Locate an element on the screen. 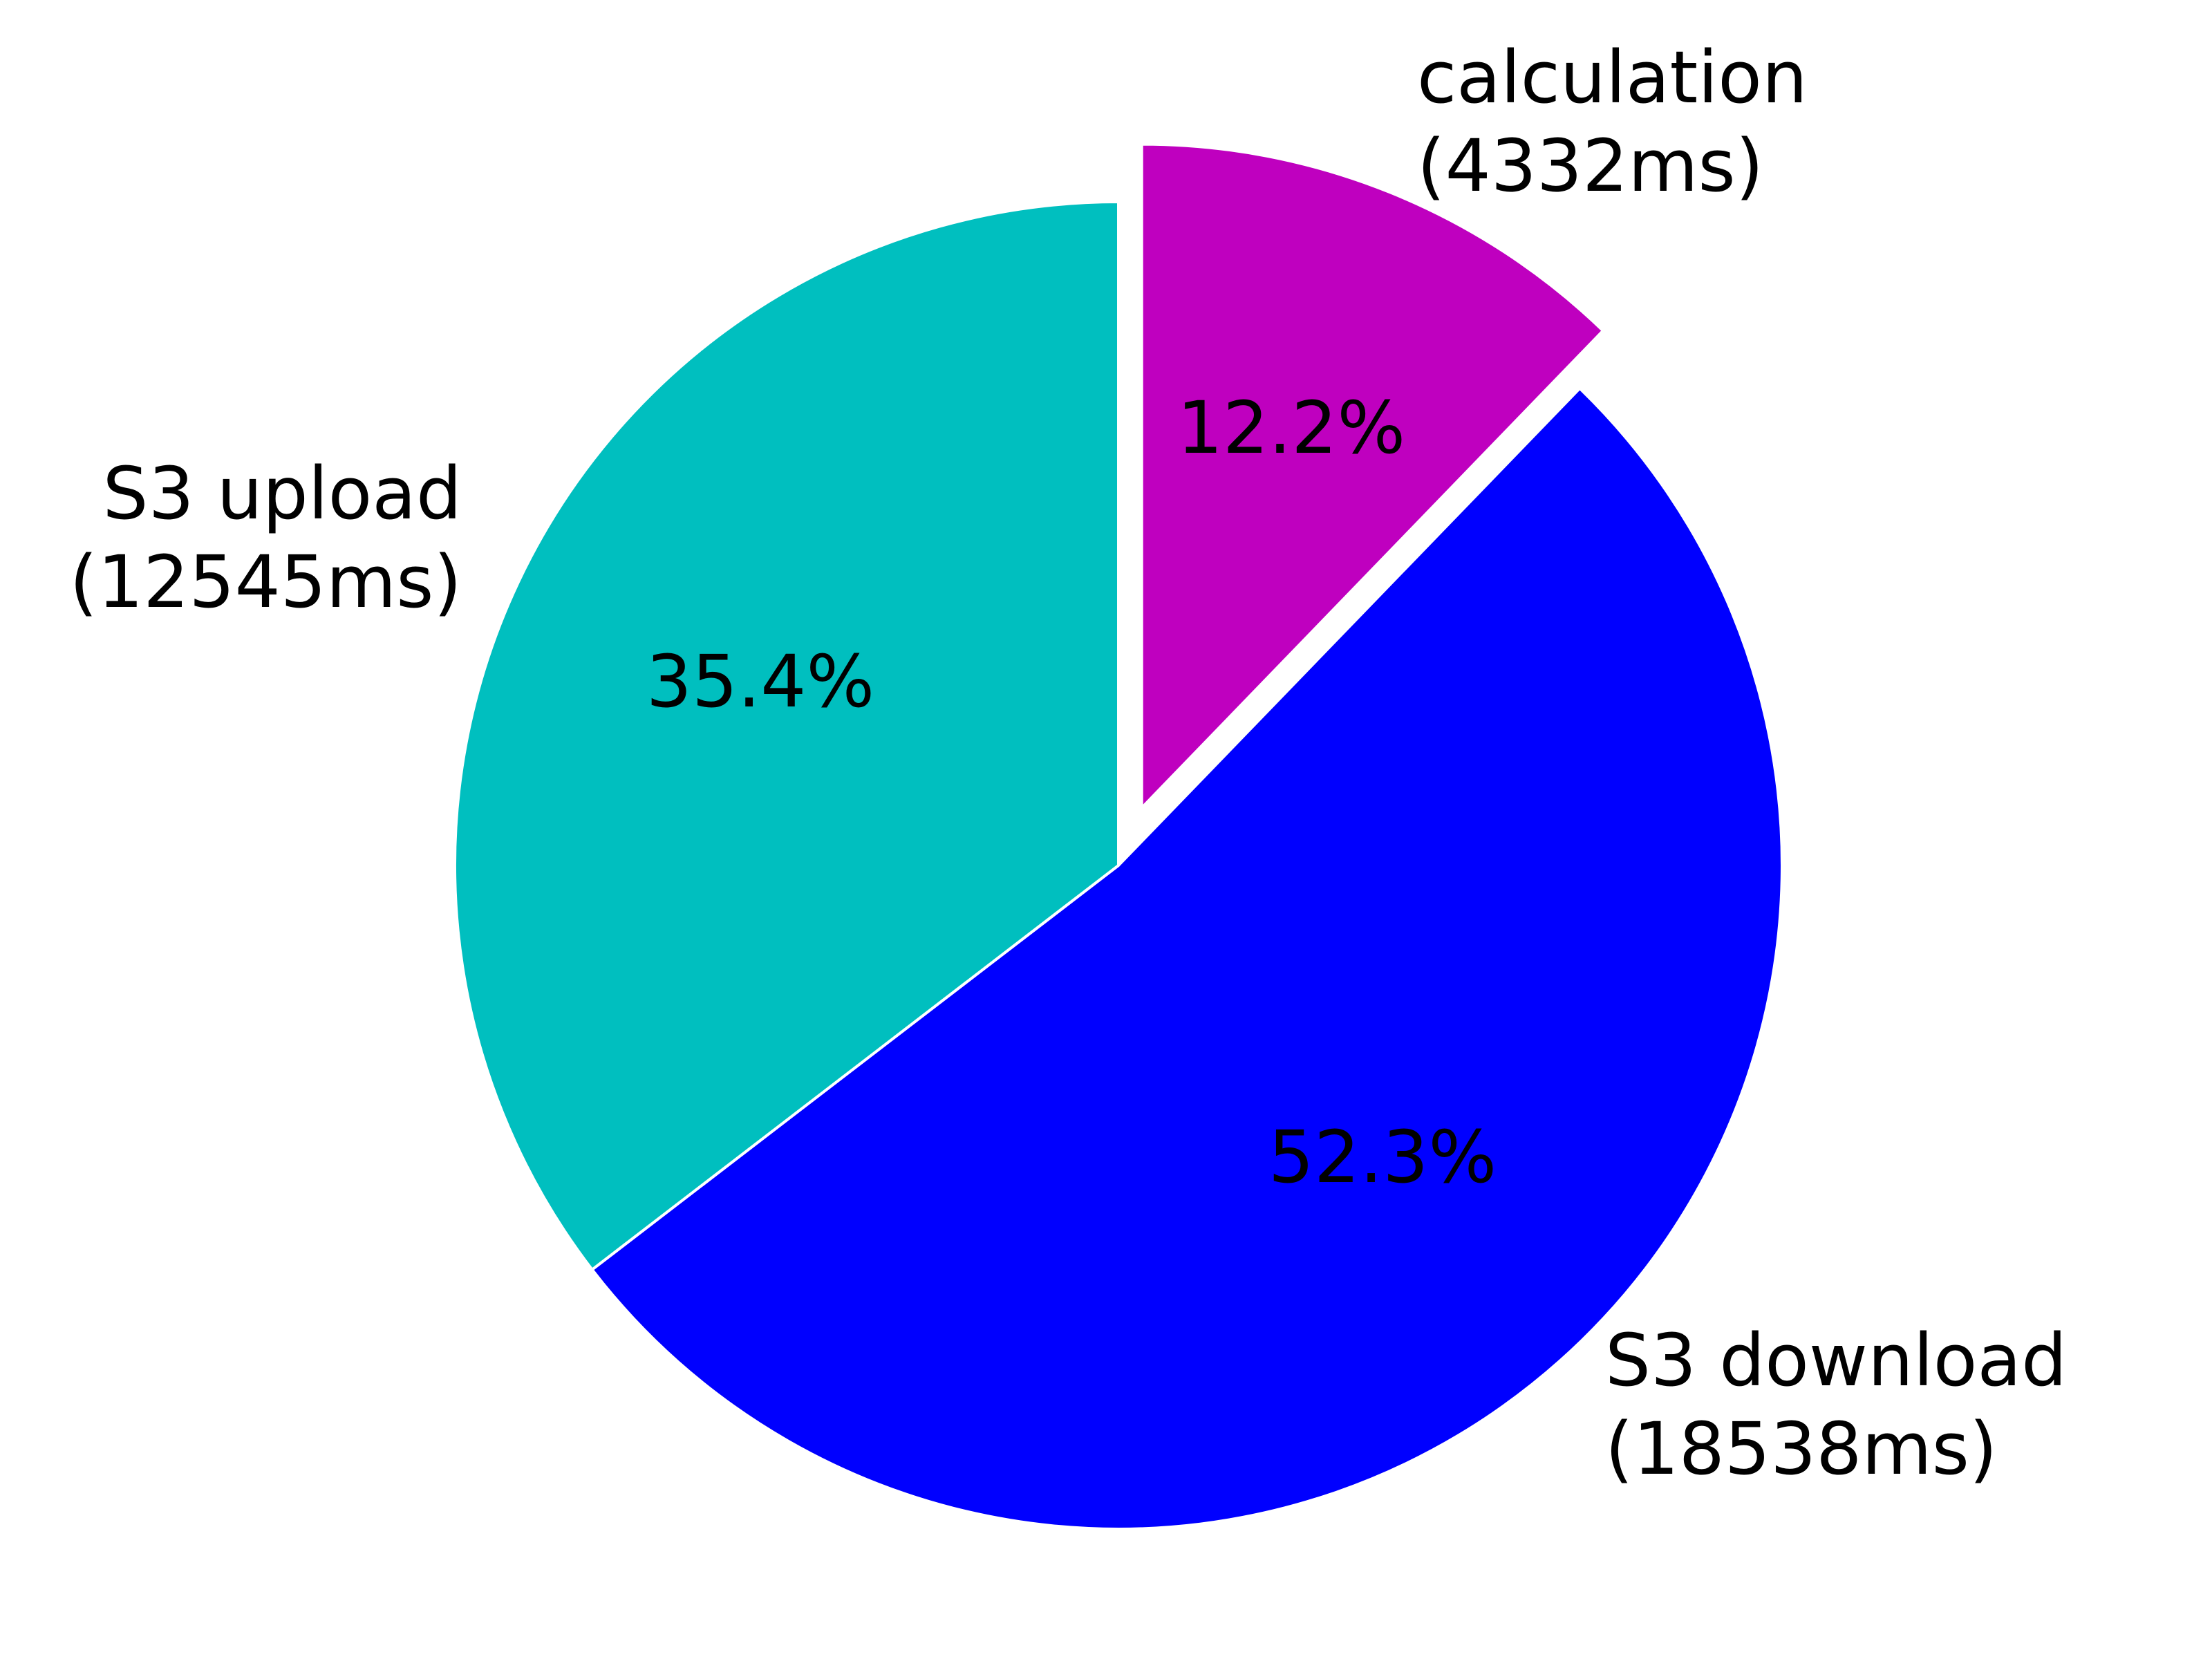  percent-label-s3-upload: 35.4% is located at coordinates (760, 681).